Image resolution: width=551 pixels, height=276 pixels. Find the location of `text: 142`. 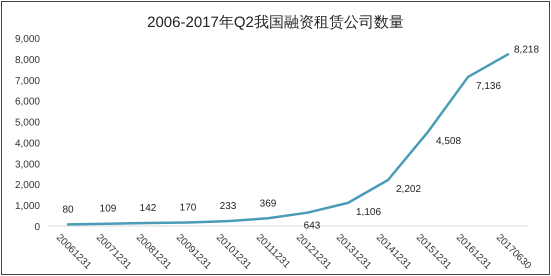

text: 142 is located at coordinates (148, 208).